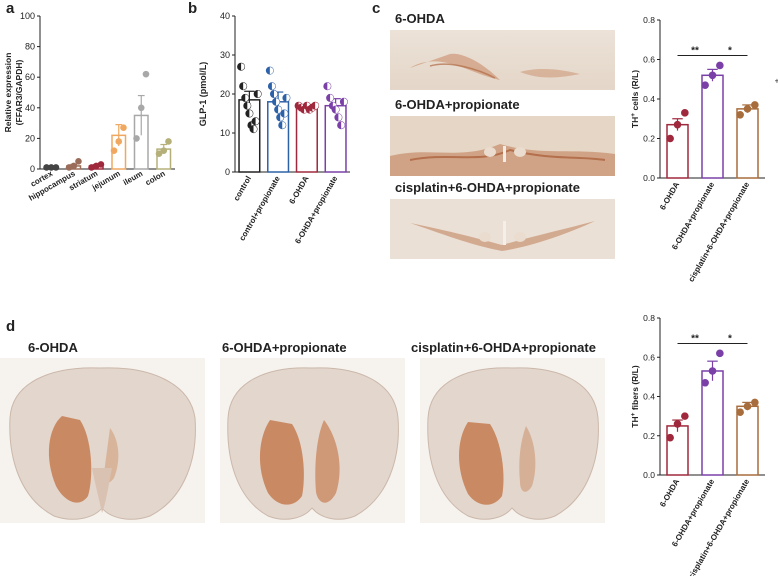 Image resolution: width=778 pixels, height=576 pixels. Describe the element at coordinates (10, 8) in the screenshot. I see `panel-letter-a: a` at that location.